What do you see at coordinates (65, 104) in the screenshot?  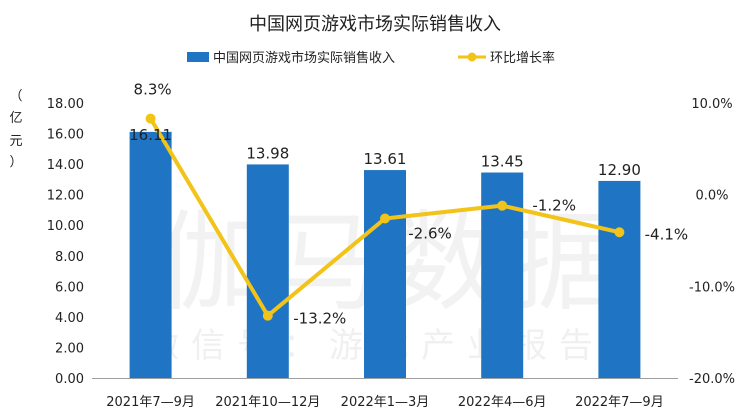 I see `y-tick-label: 18.00` at bounding box center [65, 104].